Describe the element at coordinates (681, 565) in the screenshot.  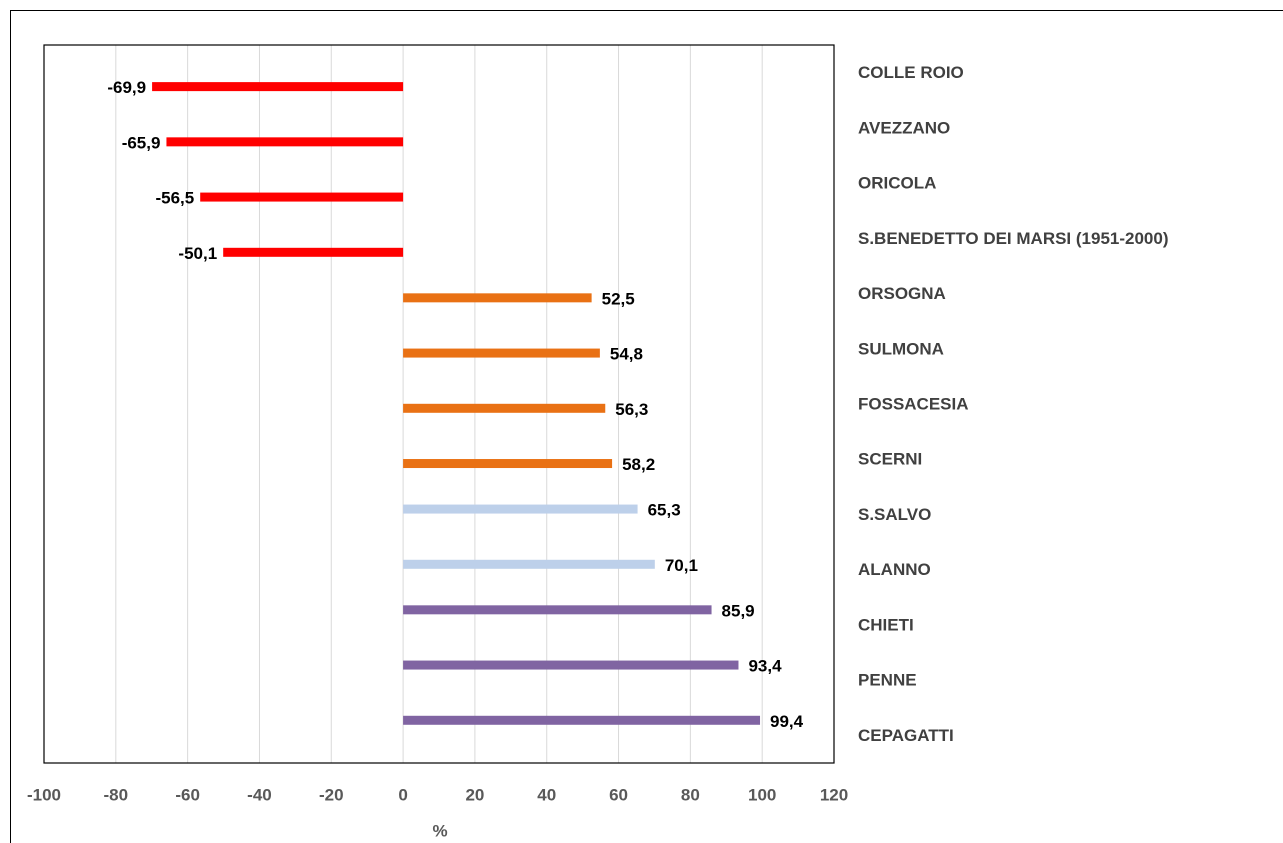
I see `value-label: 70,1` at that location.